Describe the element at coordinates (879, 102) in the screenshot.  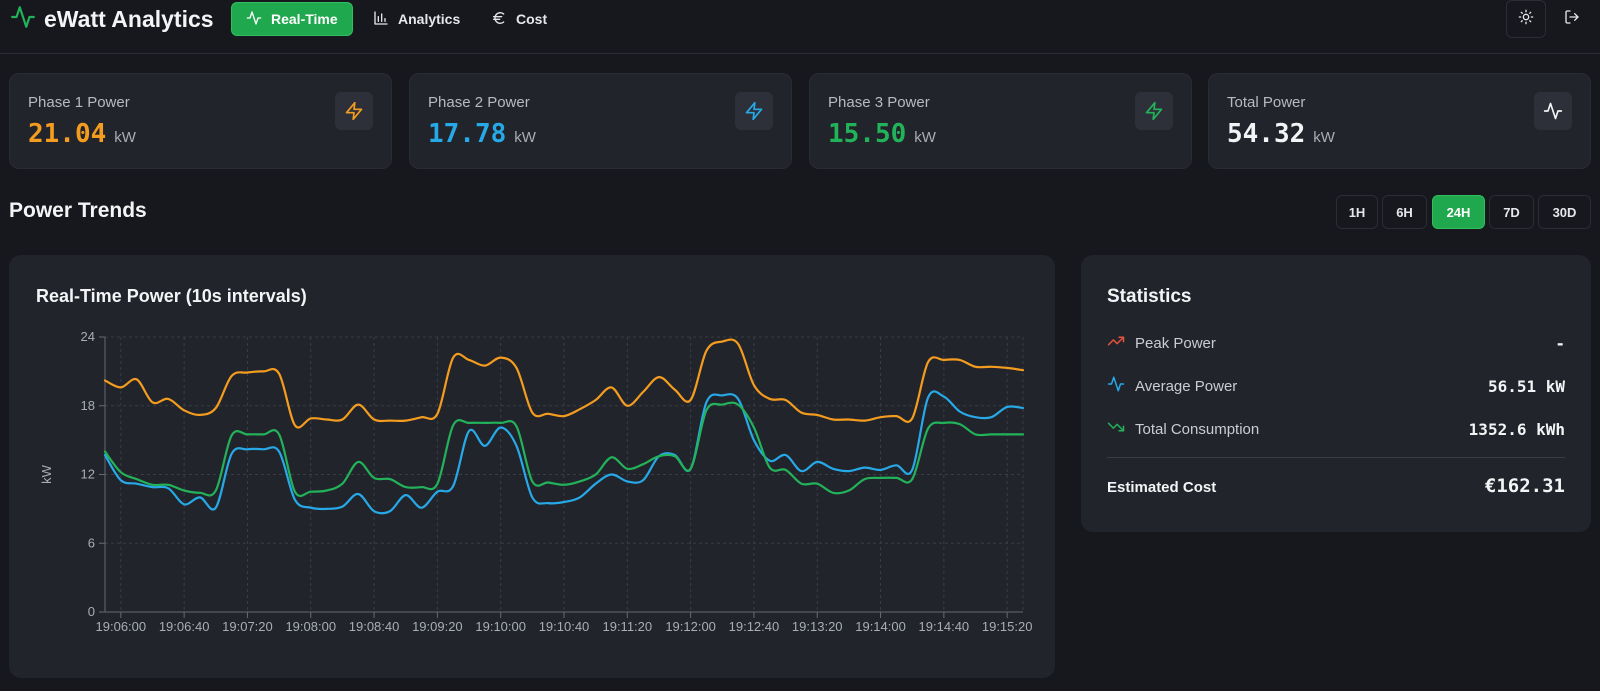
I see `card-label: Phase 3 Power` at that location.